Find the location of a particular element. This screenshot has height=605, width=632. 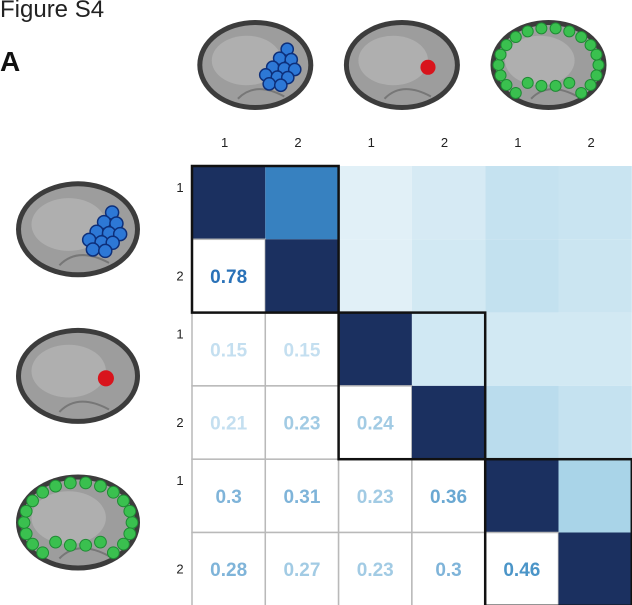

red-dot is located at coordinates (105, 378).